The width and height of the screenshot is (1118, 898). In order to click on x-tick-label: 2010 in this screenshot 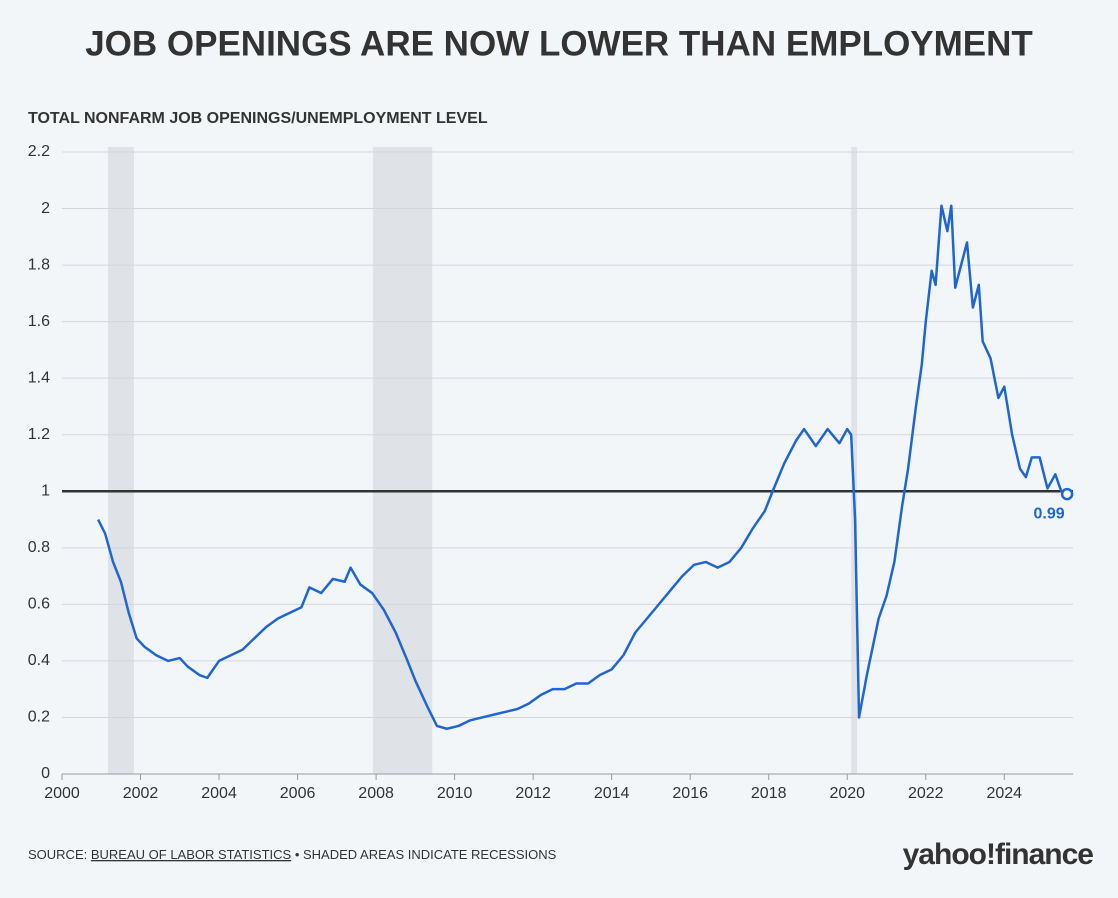, I will do `click(455, 793)`.